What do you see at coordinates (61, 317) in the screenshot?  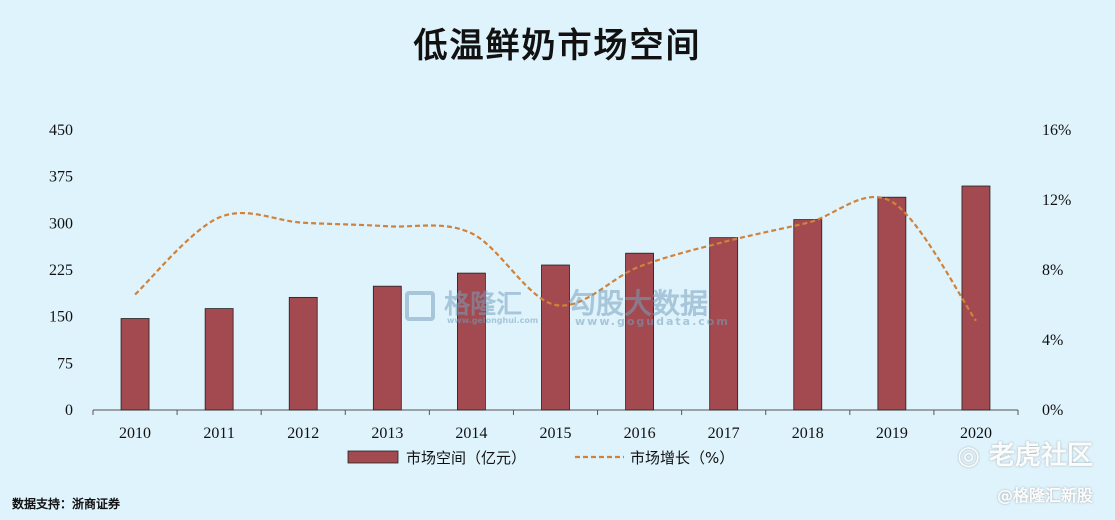 I see `y-tick-label: 150` at bounding box center [61, 317].